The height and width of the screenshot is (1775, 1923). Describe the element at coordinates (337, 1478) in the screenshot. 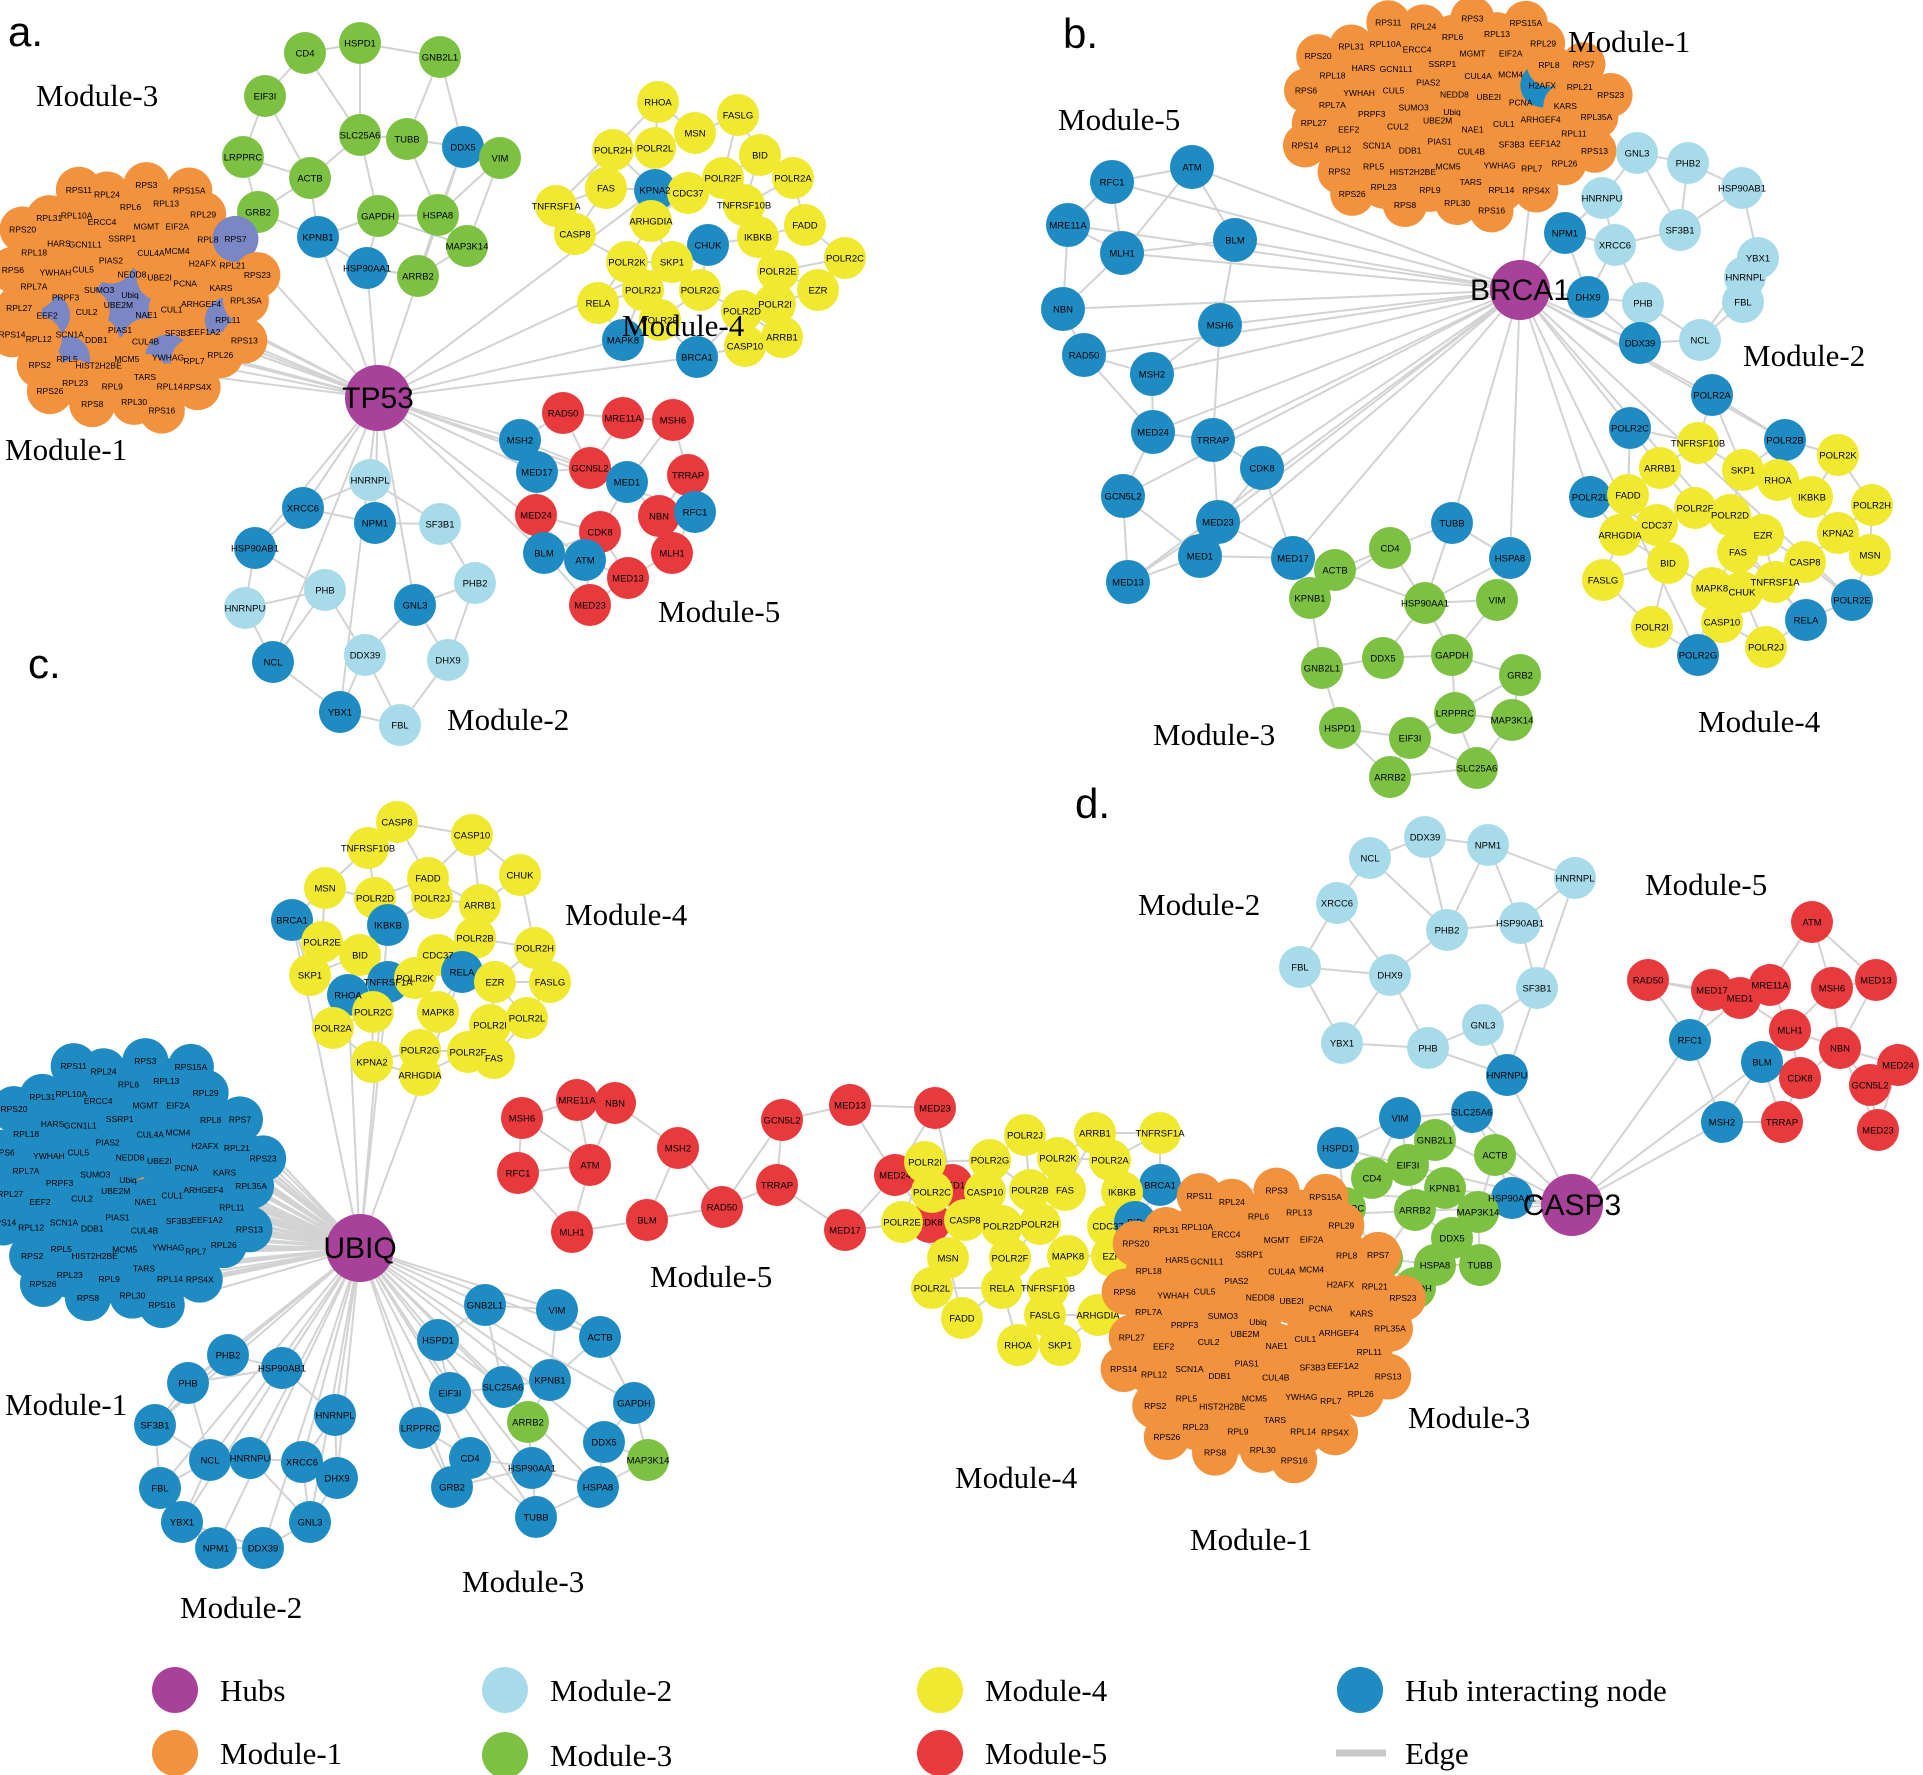

I see `gene-node-DHX9` at that location.